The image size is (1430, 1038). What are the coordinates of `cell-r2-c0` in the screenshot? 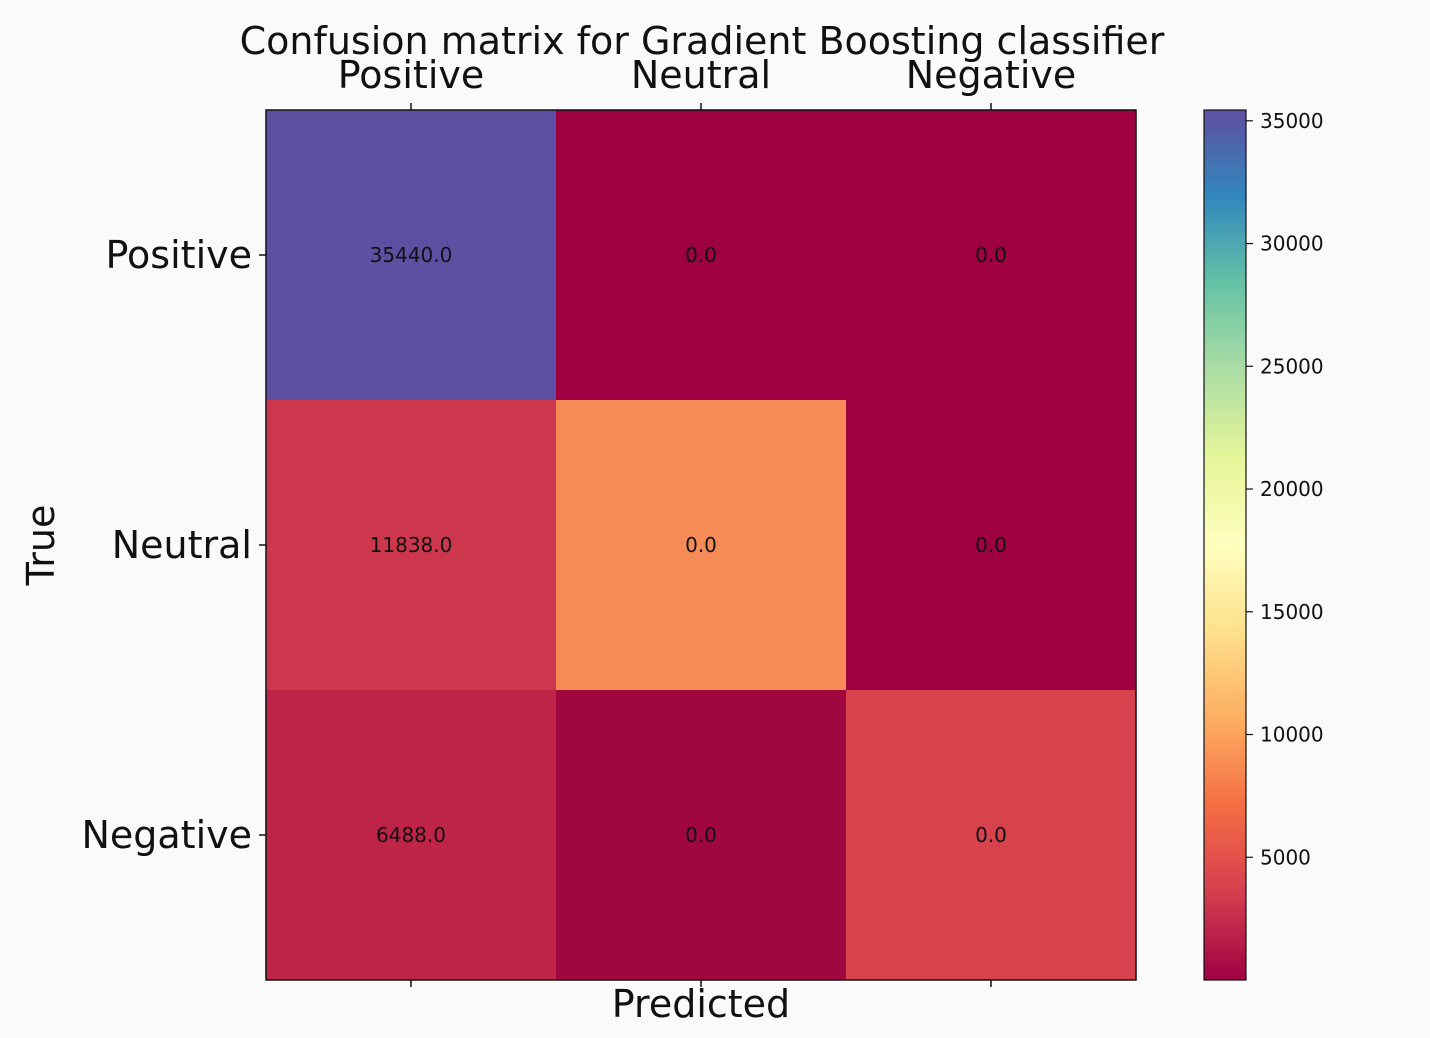 It's located at (411, 835).